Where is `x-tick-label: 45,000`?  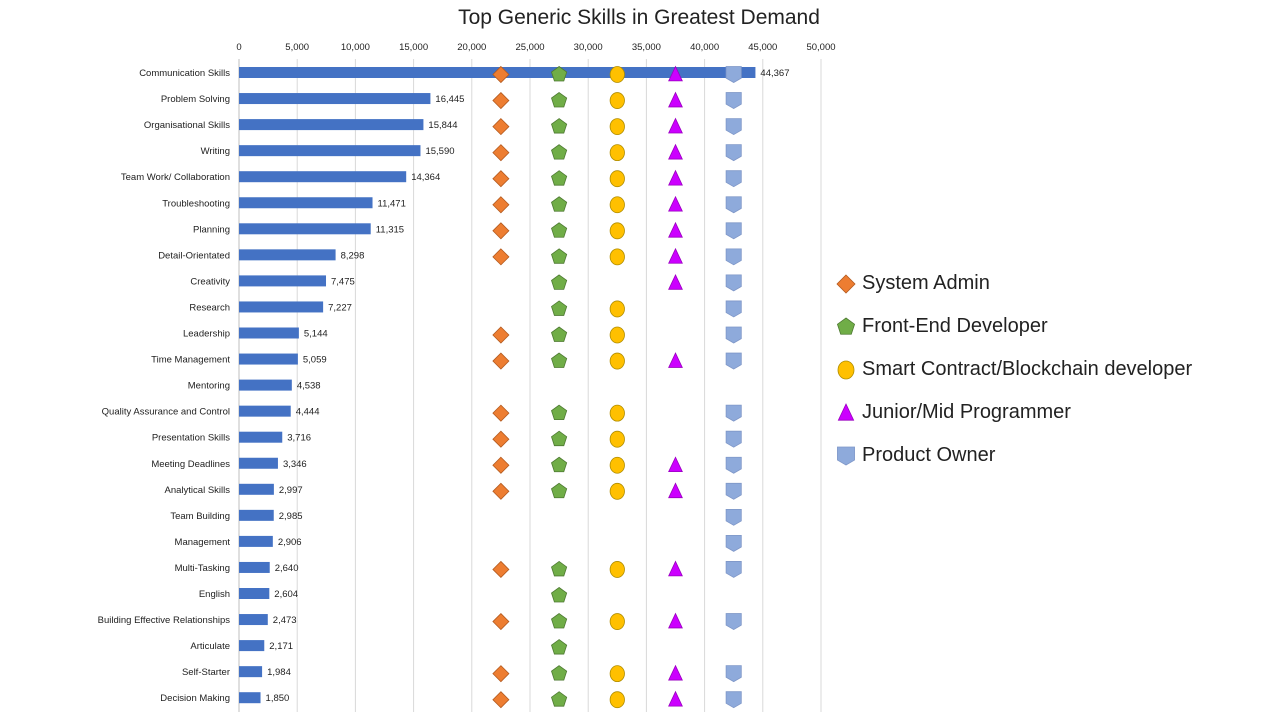 x-tick-label: 45,000 is located at coordinates (762, 47).